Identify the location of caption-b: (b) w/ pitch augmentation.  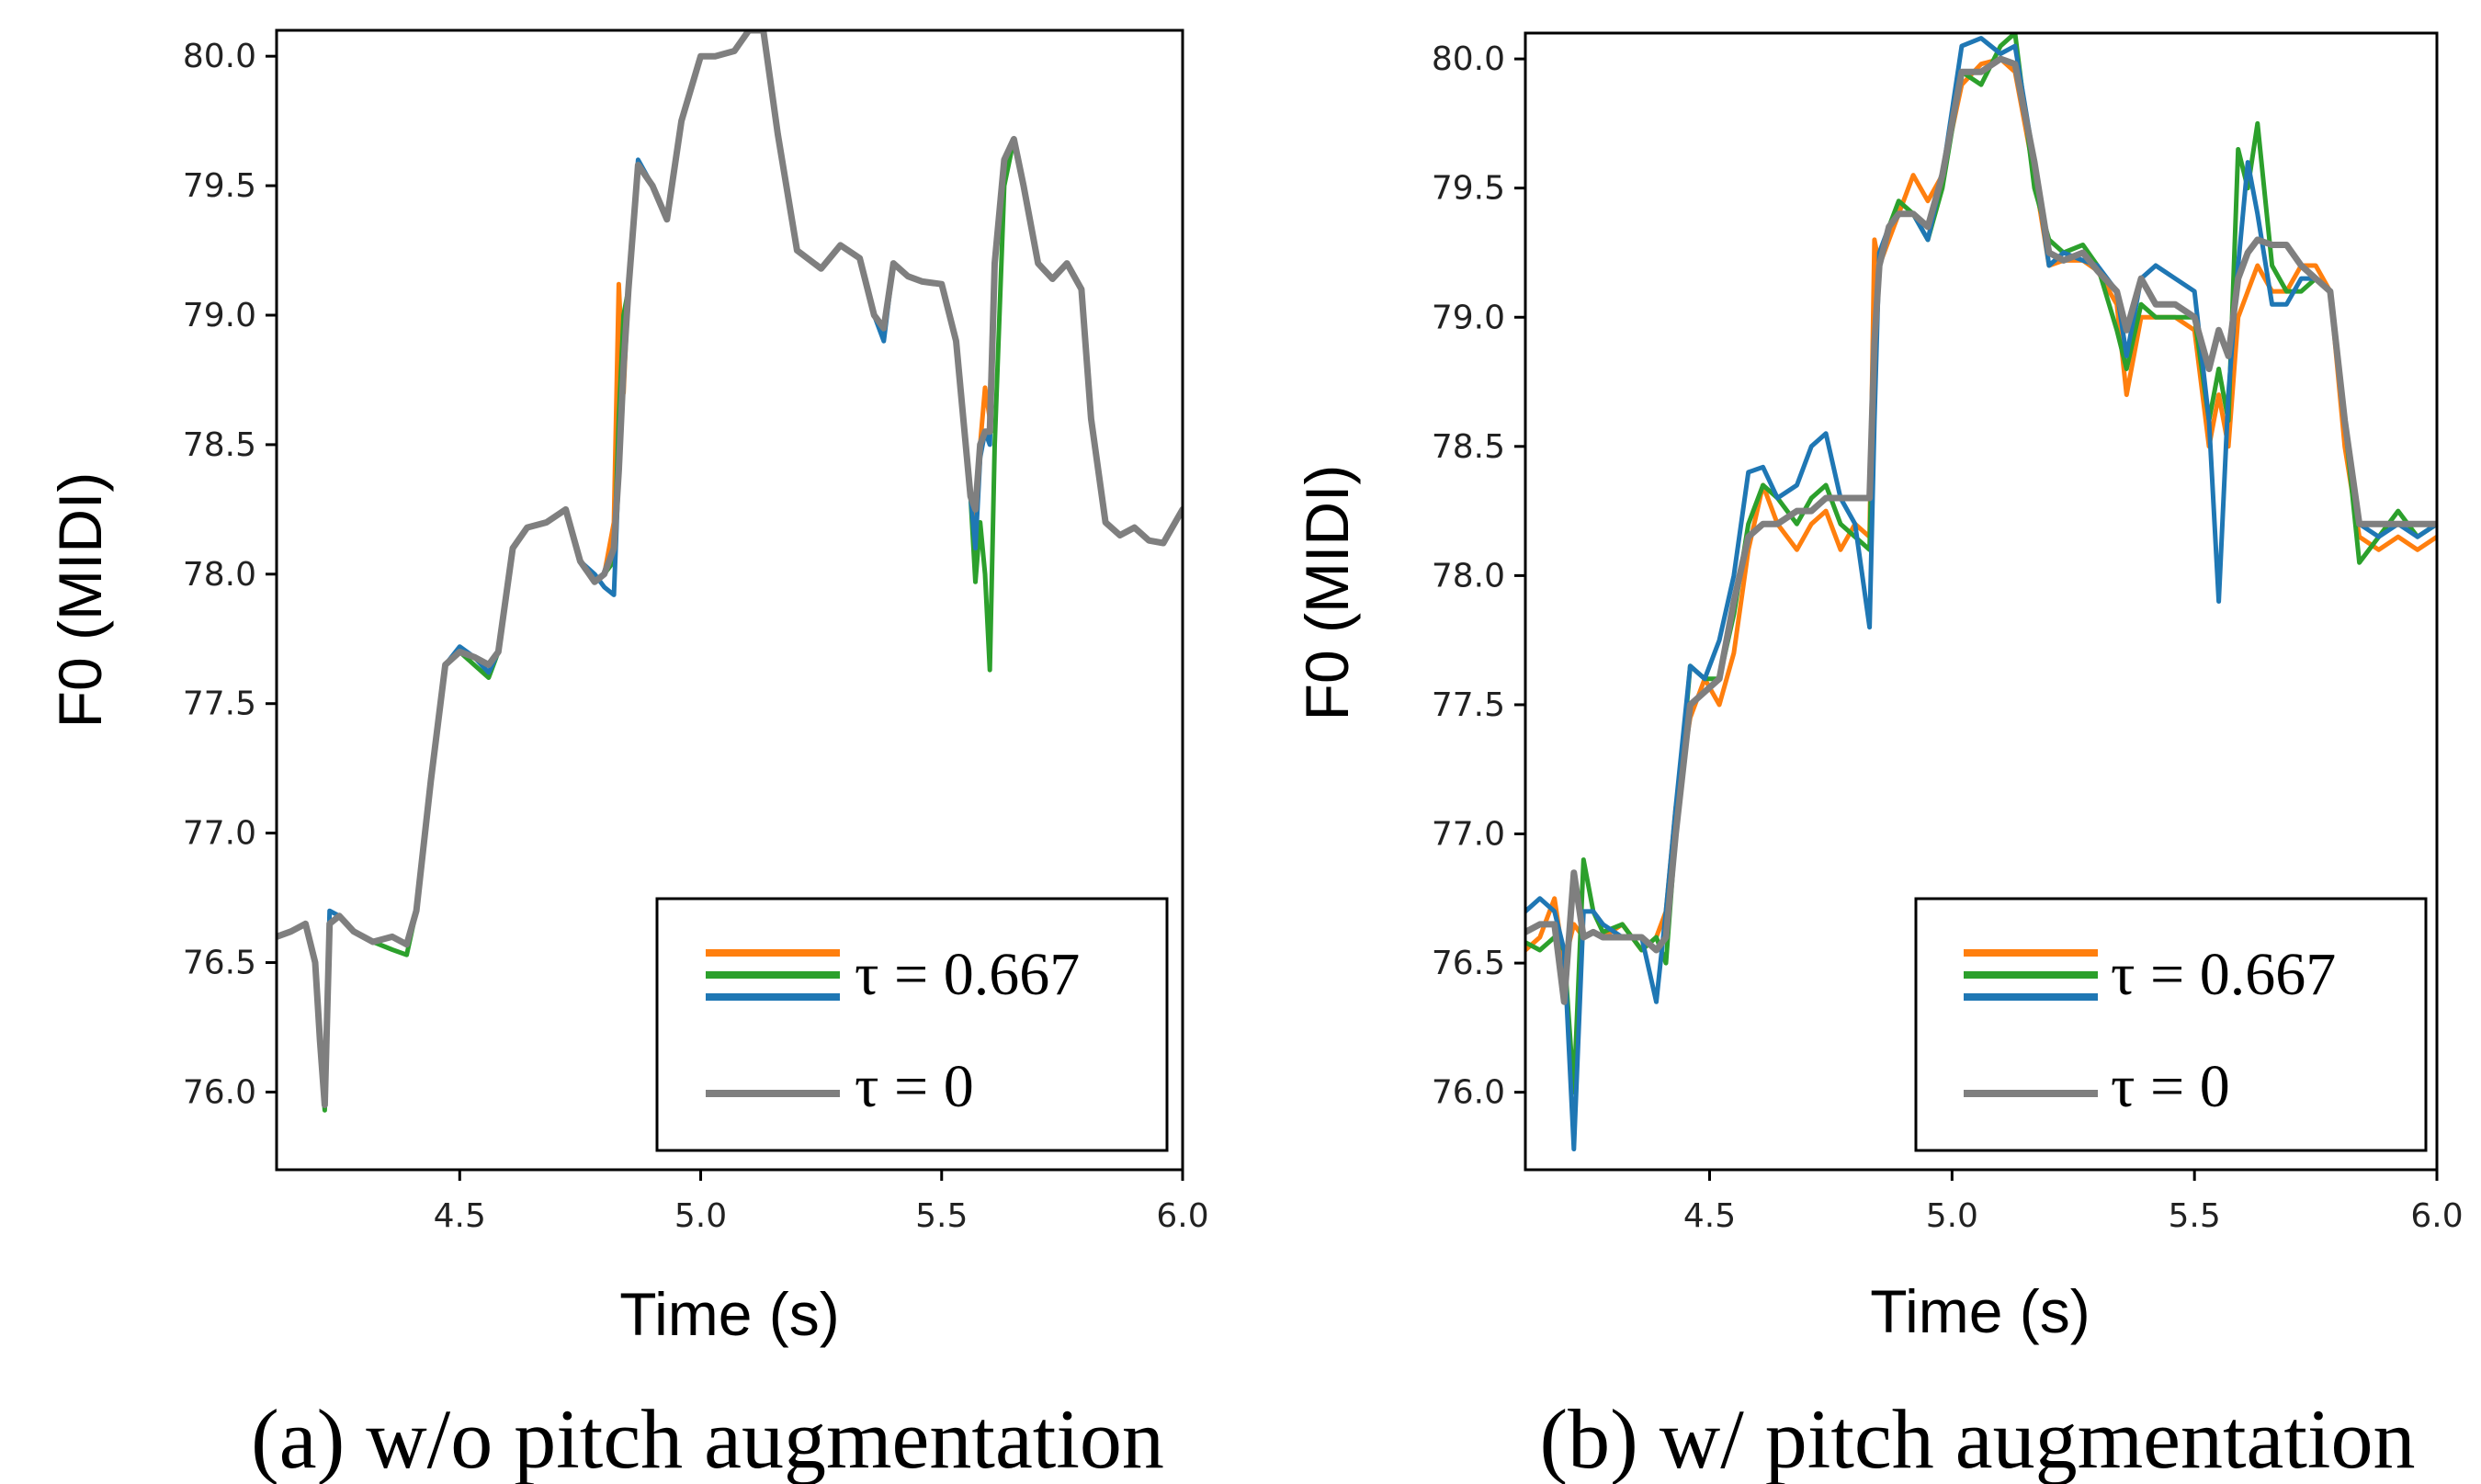
(1978, 1438).